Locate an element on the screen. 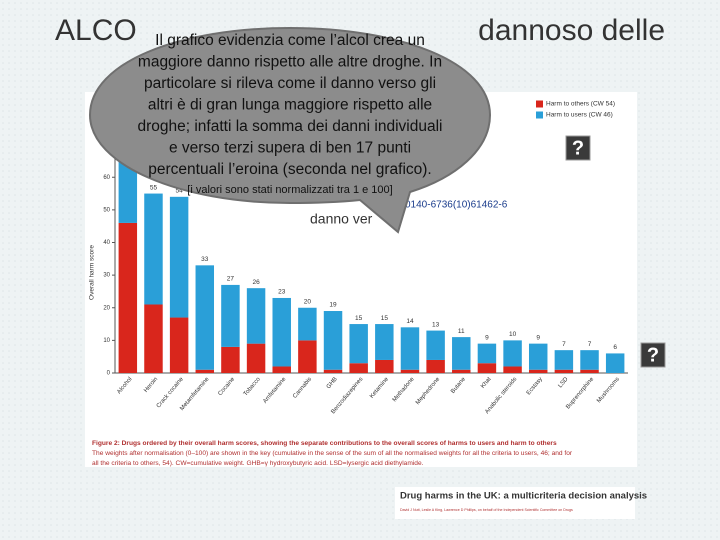  y-tick-label: 10 is located at coordinates (106, 341).